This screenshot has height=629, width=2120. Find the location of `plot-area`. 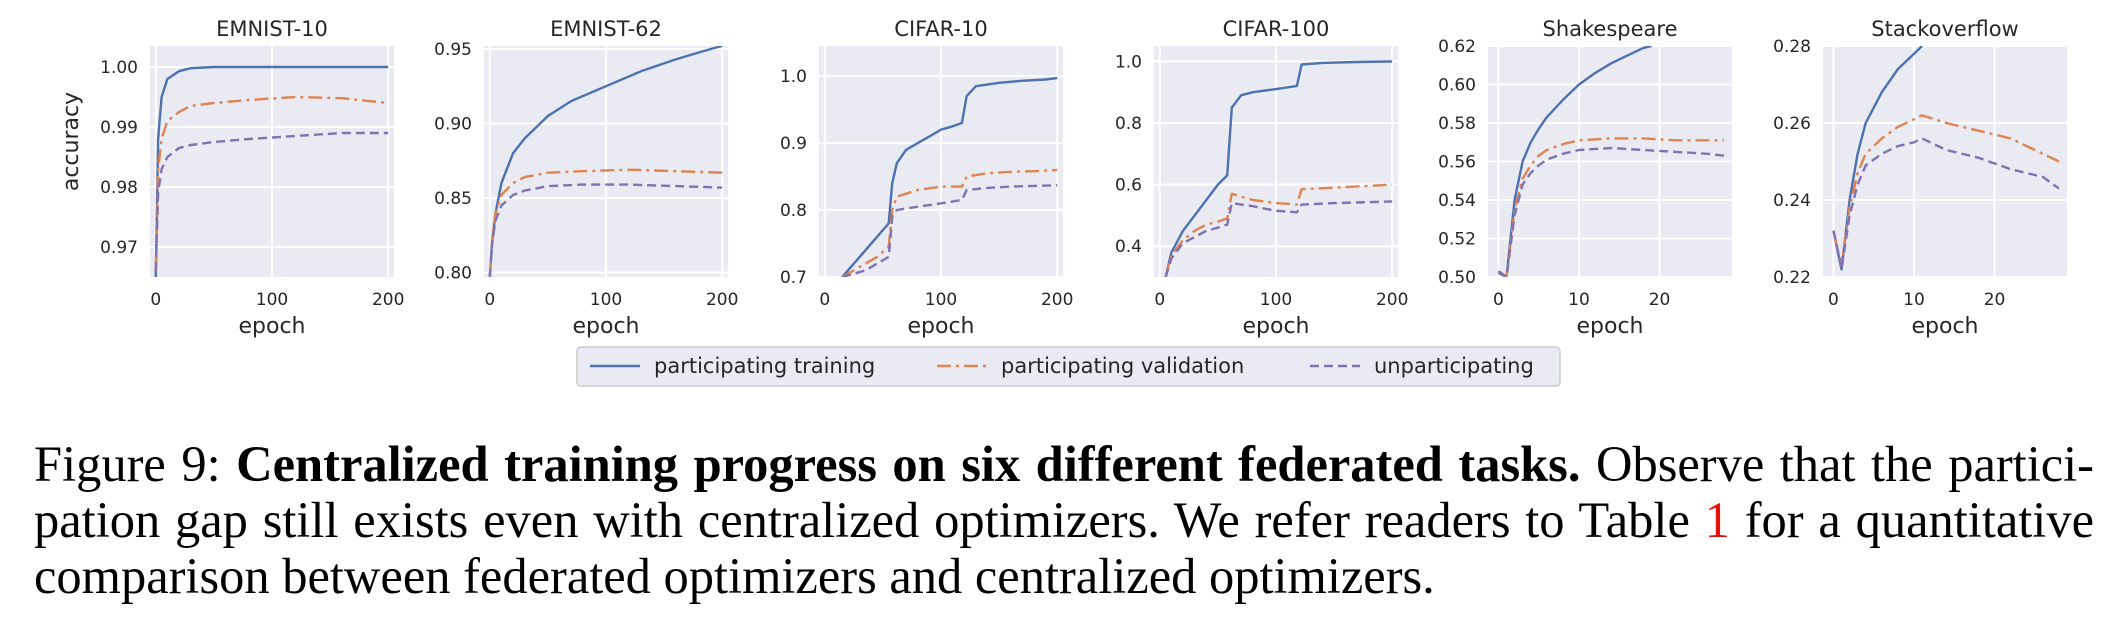

plot-area is located at coordinates (1945, 161).